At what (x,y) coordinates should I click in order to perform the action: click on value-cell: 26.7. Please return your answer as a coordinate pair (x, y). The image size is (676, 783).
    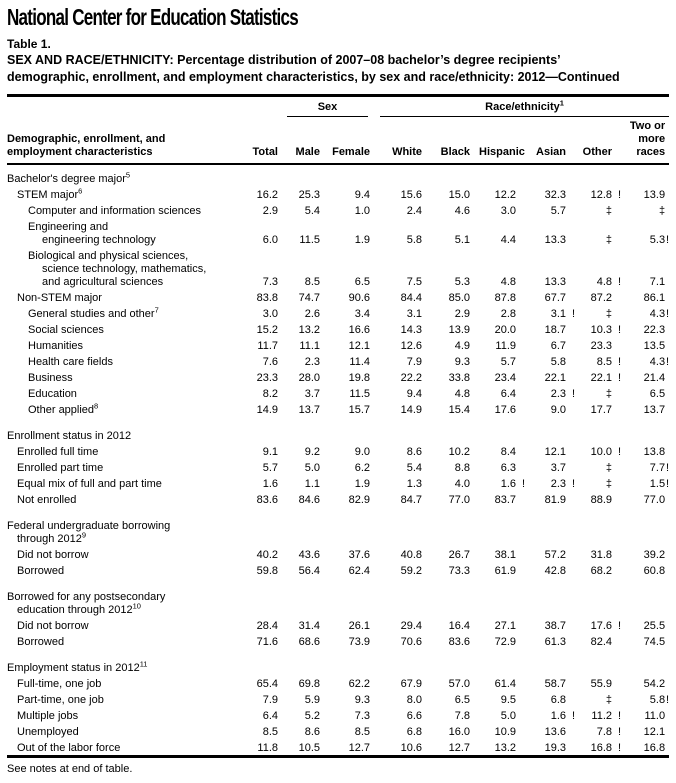
    Looking at the image, I should click on (459, 555).